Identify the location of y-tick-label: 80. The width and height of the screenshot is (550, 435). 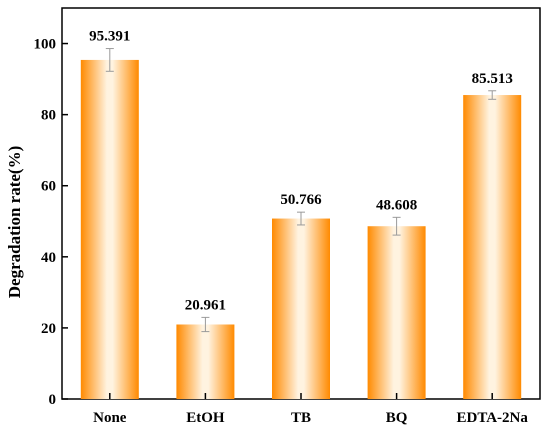
(48, 116).